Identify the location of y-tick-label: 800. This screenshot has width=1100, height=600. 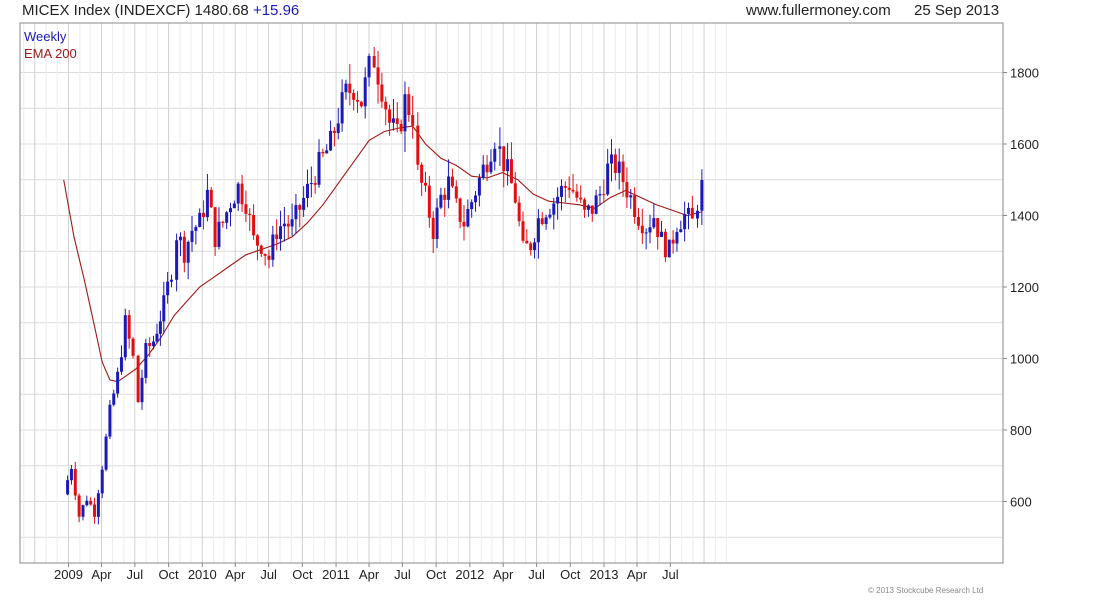
(1021, 430).